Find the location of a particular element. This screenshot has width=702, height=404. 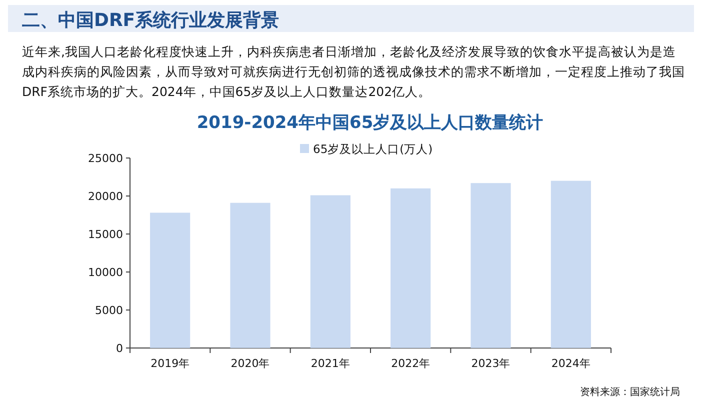

y-tick-label: 5000 is located at coordinates (109, 310).